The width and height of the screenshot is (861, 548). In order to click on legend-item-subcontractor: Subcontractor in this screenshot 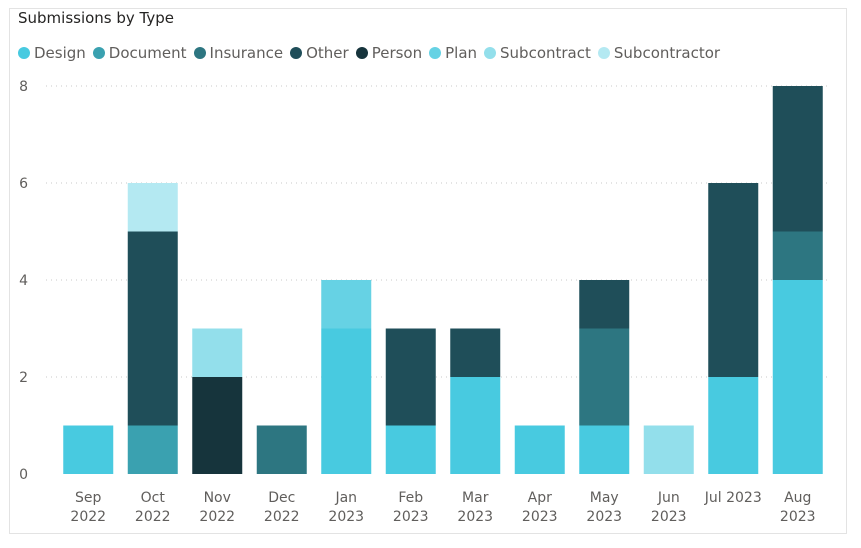, I will do `click(659, 53)`.